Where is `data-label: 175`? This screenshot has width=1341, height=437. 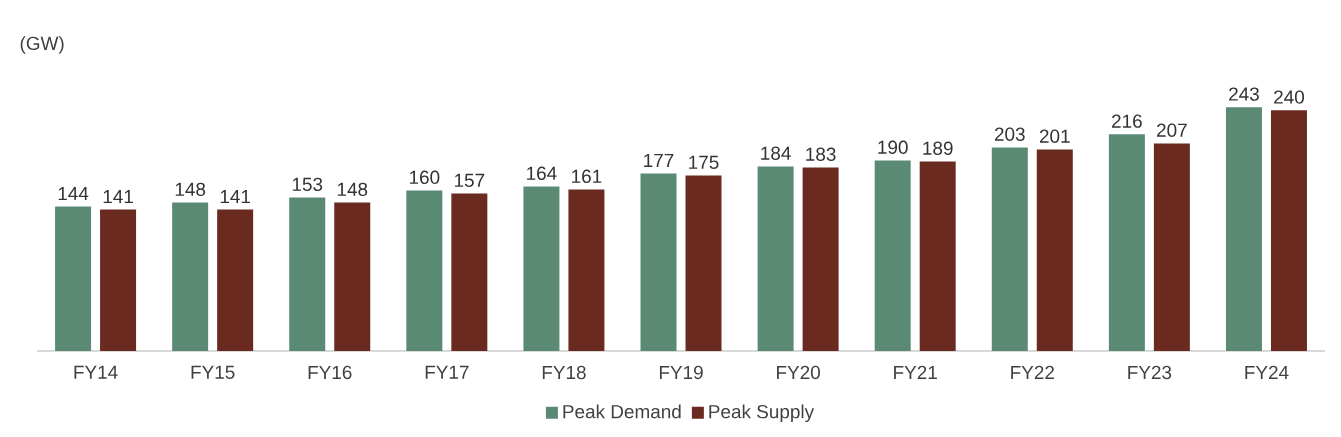 data-label: 175 is located at coordinates (704, 162).